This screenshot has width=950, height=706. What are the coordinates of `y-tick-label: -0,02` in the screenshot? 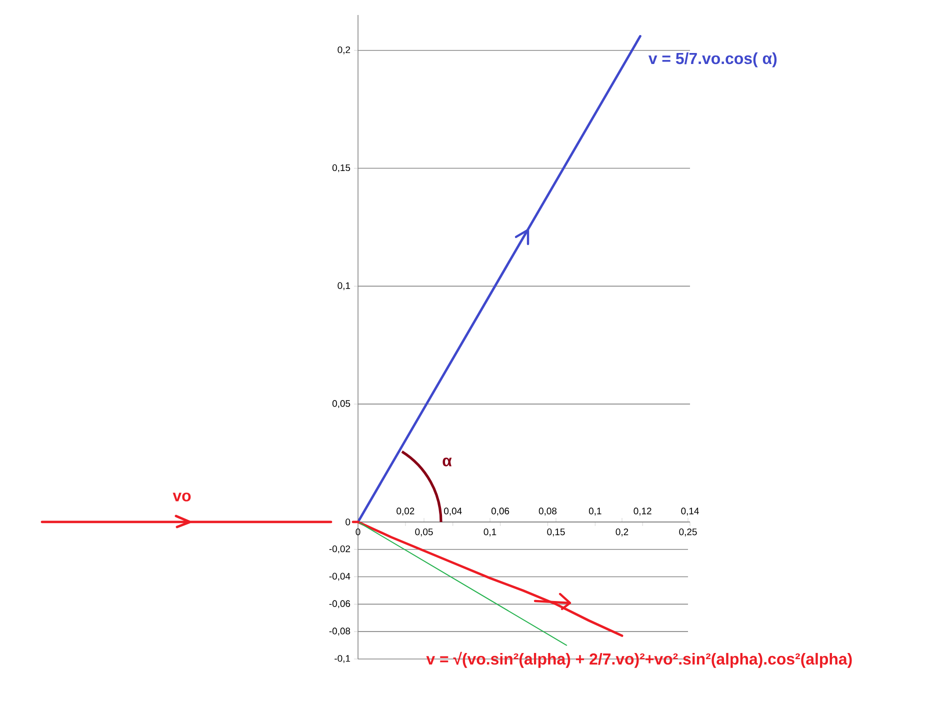 It's located at (339, 549).